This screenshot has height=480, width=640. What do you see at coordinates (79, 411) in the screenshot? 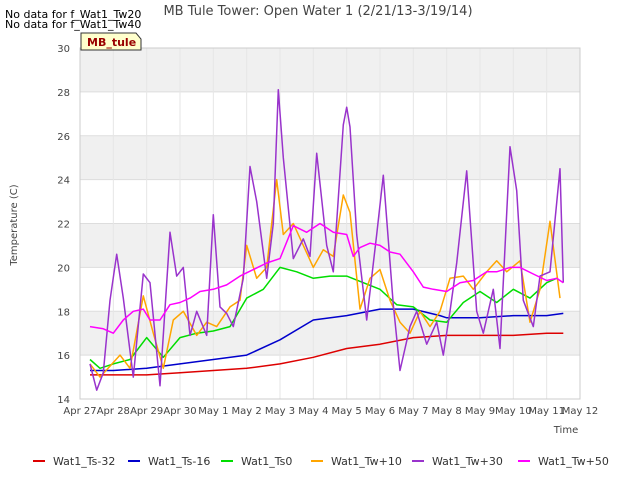
I see `x-tick-label: Apr 27` at bounding box center [79, 411].